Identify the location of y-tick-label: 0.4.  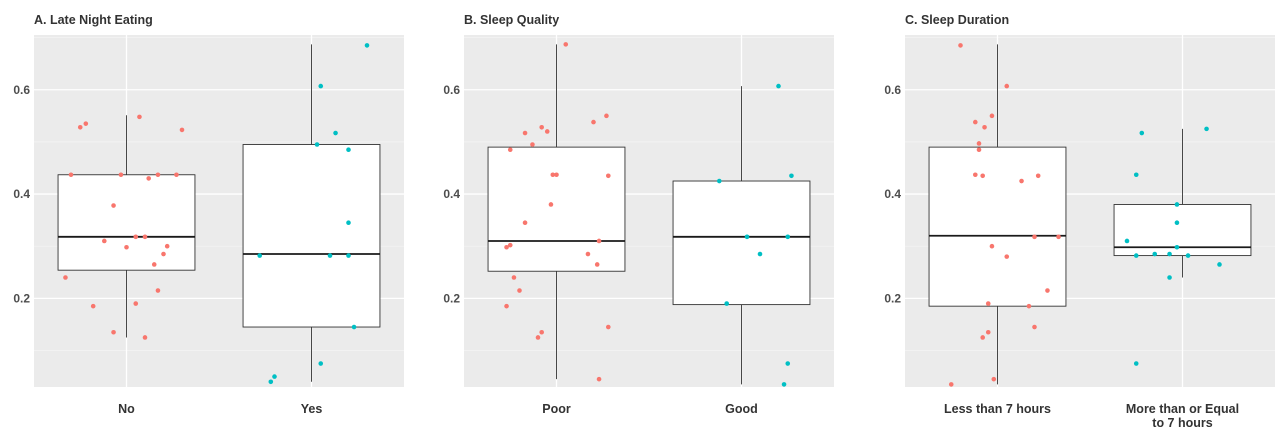
(451, 194).